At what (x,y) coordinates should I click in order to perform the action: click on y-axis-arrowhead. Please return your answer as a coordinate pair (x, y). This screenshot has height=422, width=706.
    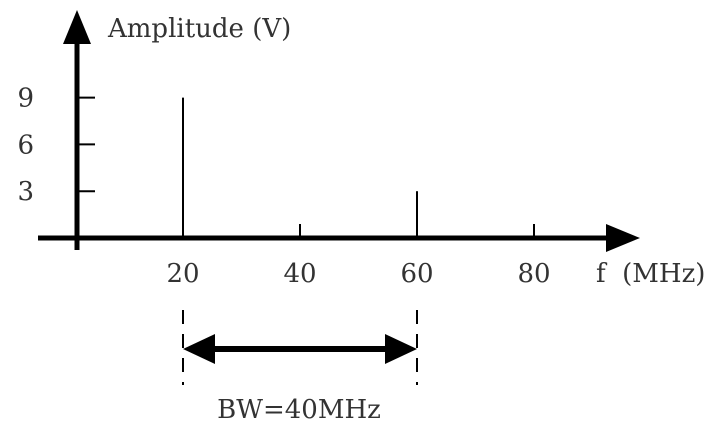
    Looking at the image, I should click on (77, 27).